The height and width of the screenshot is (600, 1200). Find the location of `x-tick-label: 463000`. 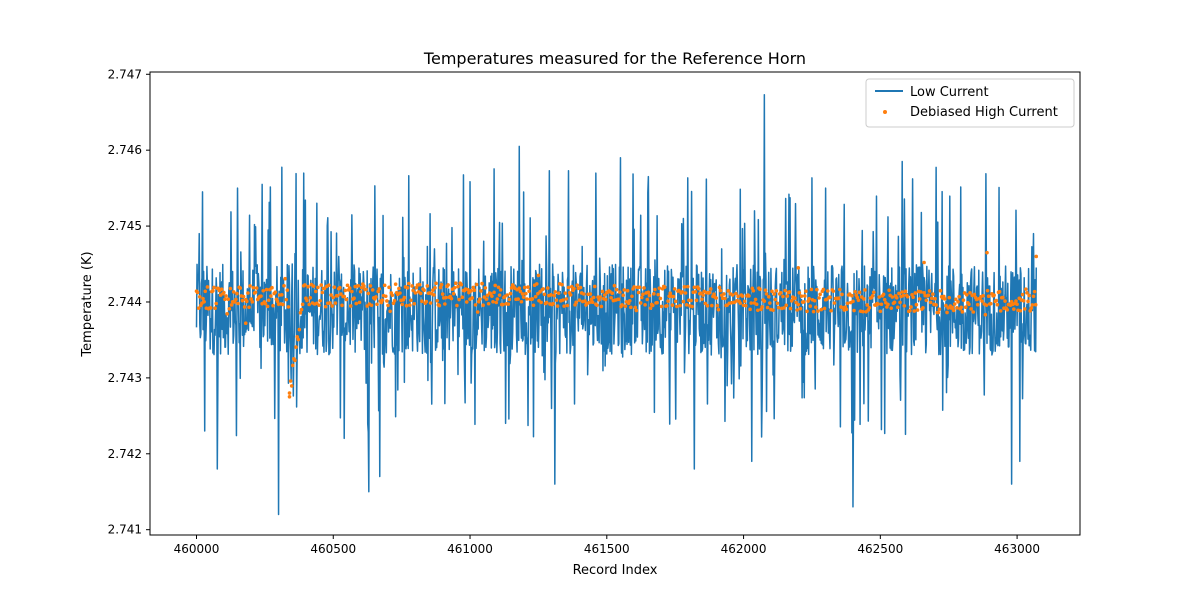

x-tick-label: 463000 is located at coordinates (1017, 549).